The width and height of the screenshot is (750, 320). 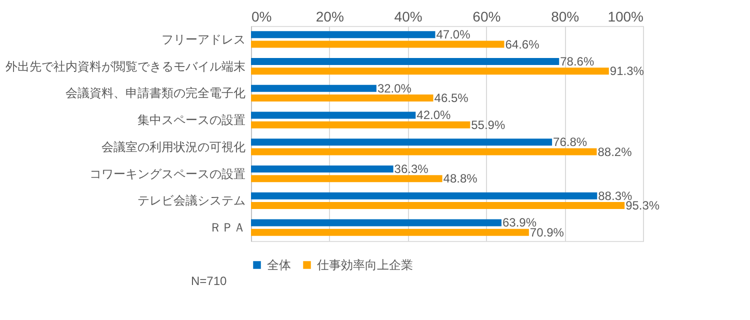 I want to click on data-label: 36.3%, so click(x=411, y=169).